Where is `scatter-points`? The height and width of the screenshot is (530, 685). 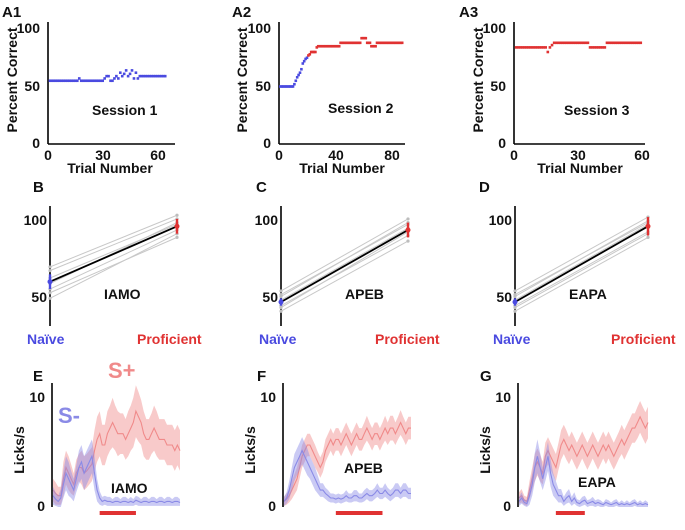 scatter-points is located at coordinates (578, 47).